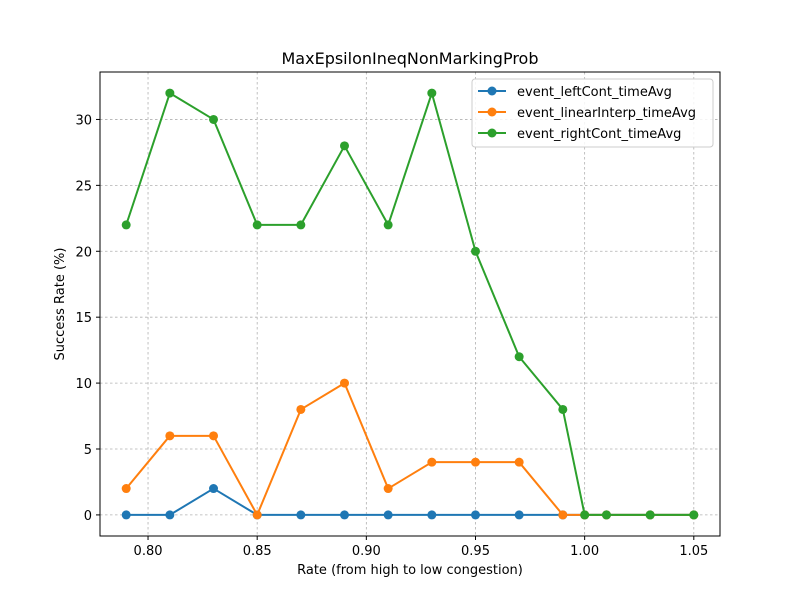  I want to click on x-tick-label: 0.80, so click(148, 551).